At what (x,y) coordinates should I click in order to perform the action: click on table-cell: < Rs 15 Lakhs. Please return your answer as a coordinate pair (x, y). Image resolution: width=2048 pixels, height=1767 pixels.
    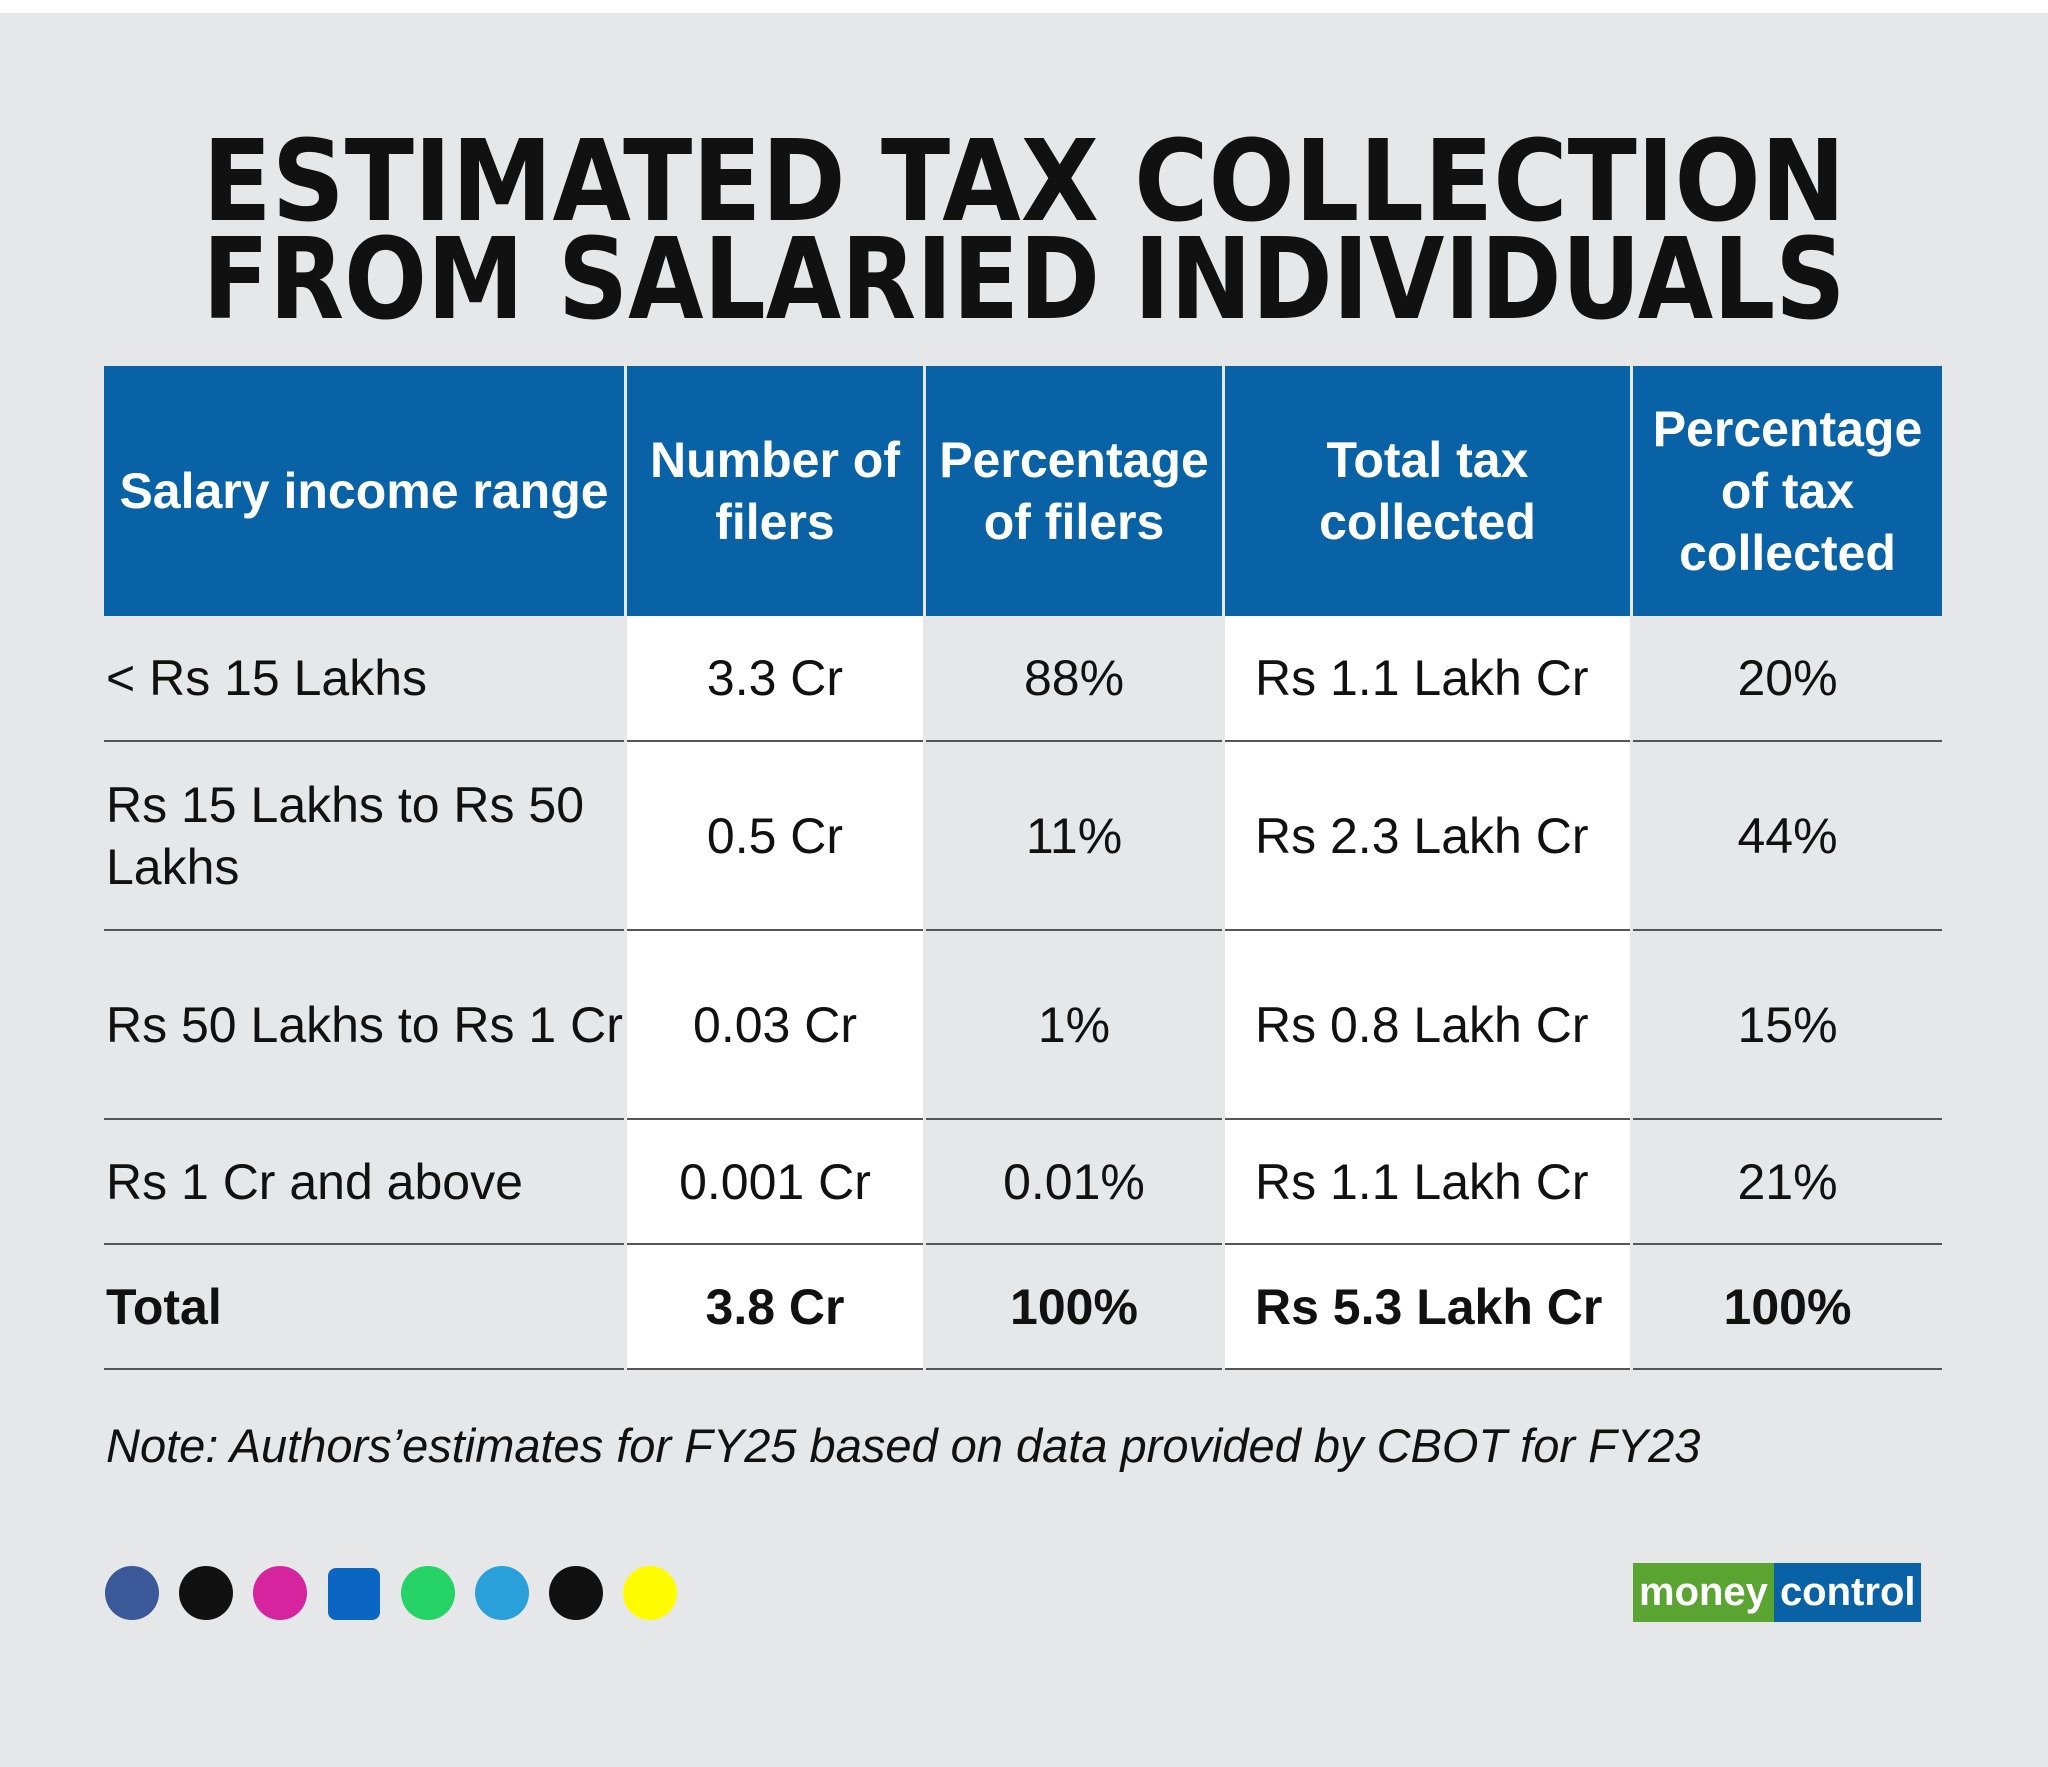
    Looking at the image, I should click on (364, 679).